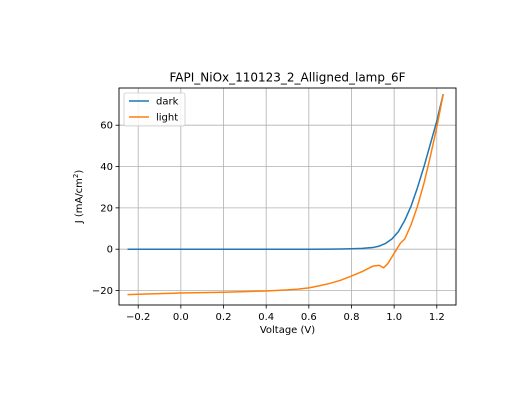 This screenshot has height=408, width=526. I want to click on x-tick-label: −0.2, so click(138, 317).